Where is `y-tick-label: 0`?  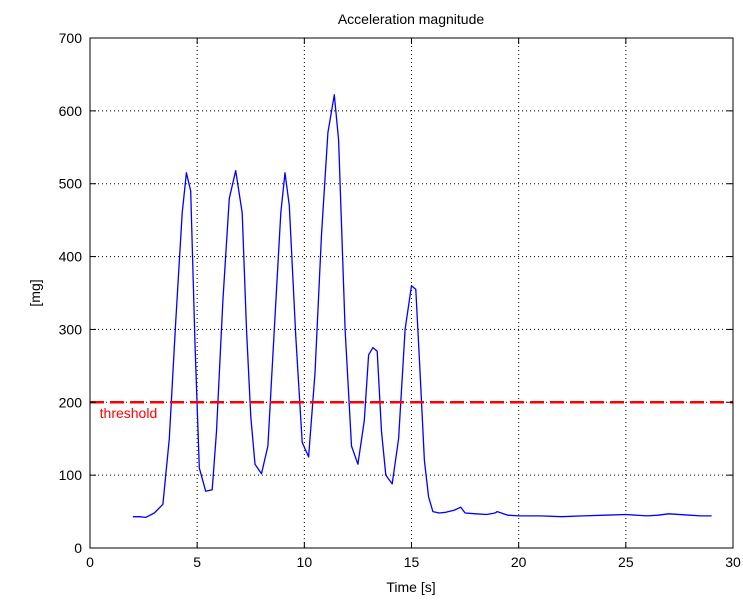 y-tick-label: 0 is located at coordinates (78, 548).